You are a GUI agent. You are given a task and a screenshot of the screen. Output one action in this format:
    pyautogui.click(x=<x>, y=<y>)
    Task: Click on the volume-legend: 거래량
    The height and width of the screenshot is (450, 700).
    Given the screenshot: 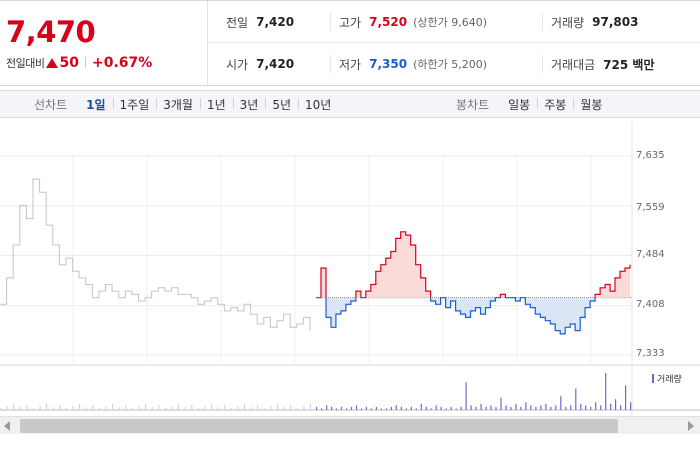 What is the action you would take?
    pyautogui.click(x=667, y=378)
    